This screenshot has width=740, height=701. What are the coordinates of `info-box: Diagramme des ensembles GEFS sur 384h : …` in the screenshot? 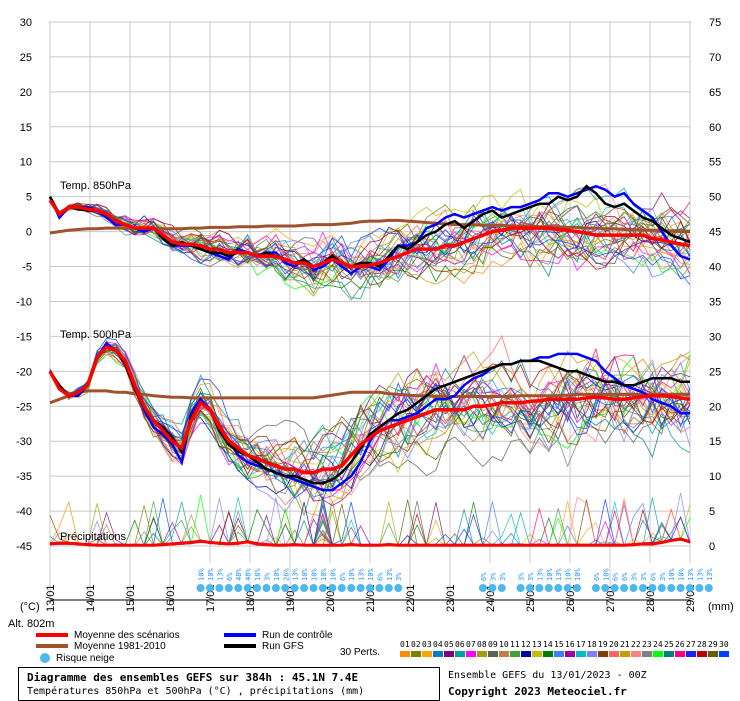 It's located at (229, 684).